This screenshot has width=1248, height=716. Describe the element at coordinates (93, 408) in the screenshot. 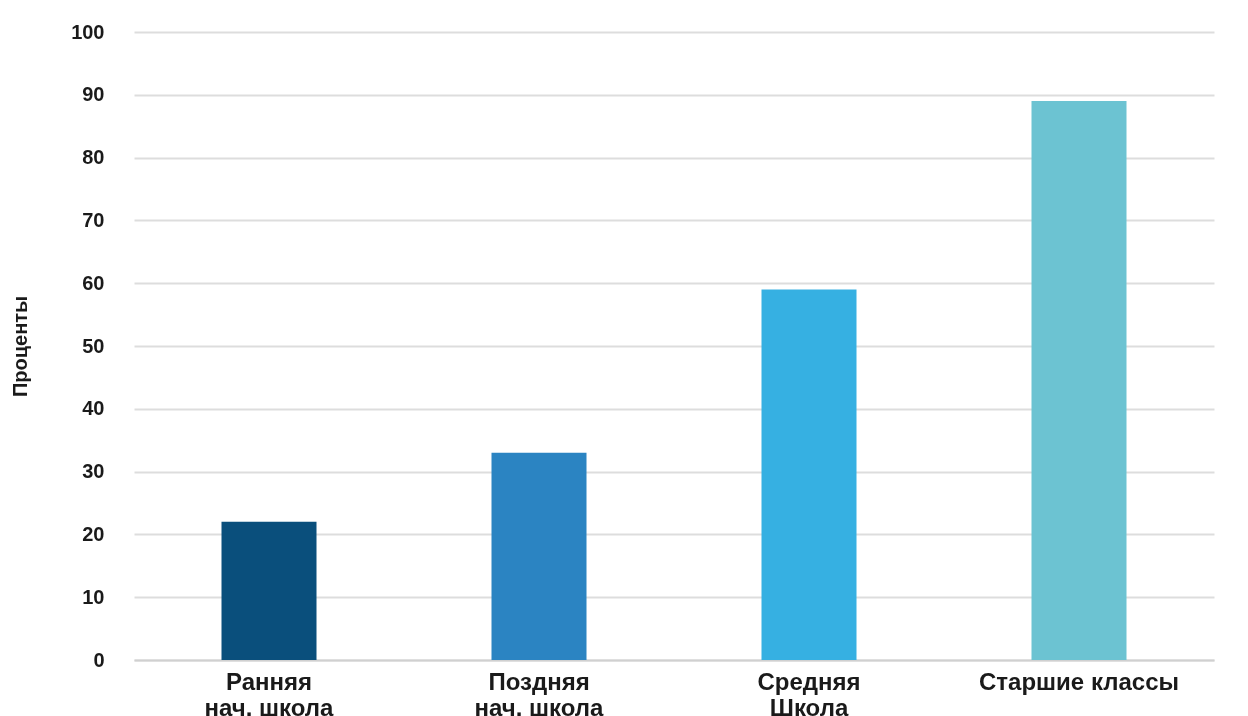

I see `y-tick-label: 40` at that location.